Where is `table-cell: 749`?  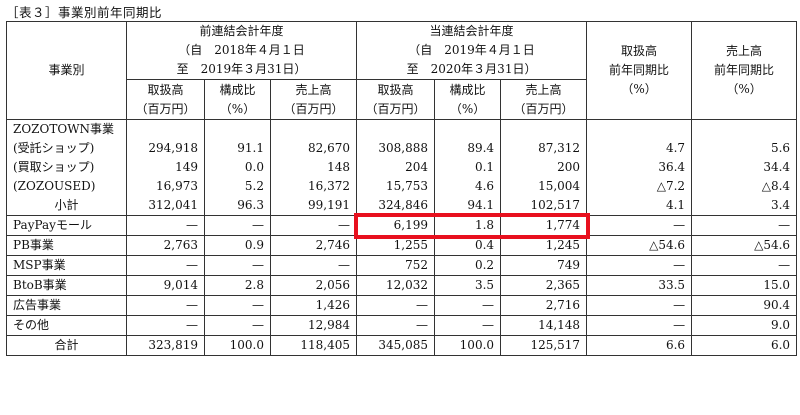 table-cell: 749 is located at coordinates (544, 265).